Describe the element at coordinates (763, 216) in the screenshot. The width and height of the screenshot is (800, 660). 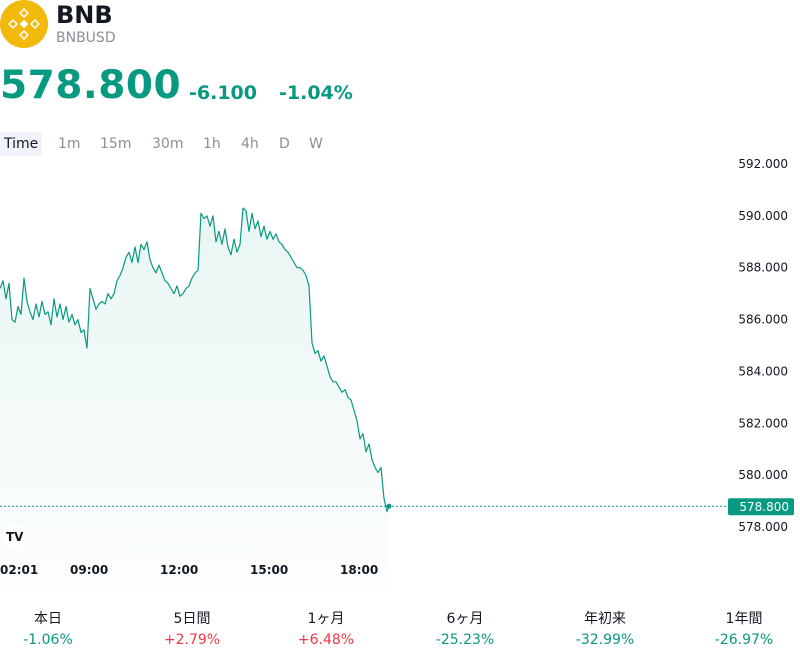
I see `y-axis-tick-label: 590.000` at that location.